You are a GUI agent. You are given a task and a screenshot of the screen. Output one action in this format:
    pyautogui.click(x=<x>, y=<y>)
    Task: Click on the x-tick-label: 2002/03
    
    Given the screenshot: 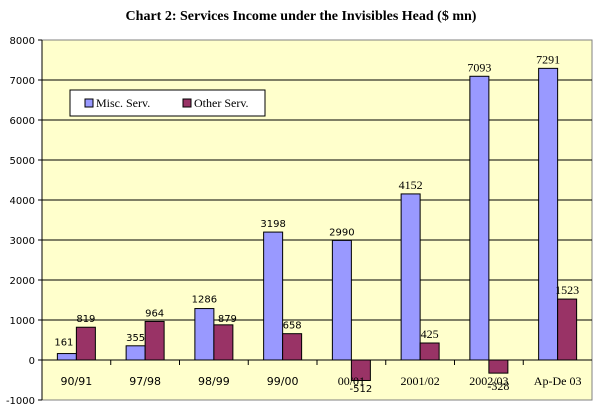 What is the action you would take?
    pyautogui.click(x=488, y=381)
    